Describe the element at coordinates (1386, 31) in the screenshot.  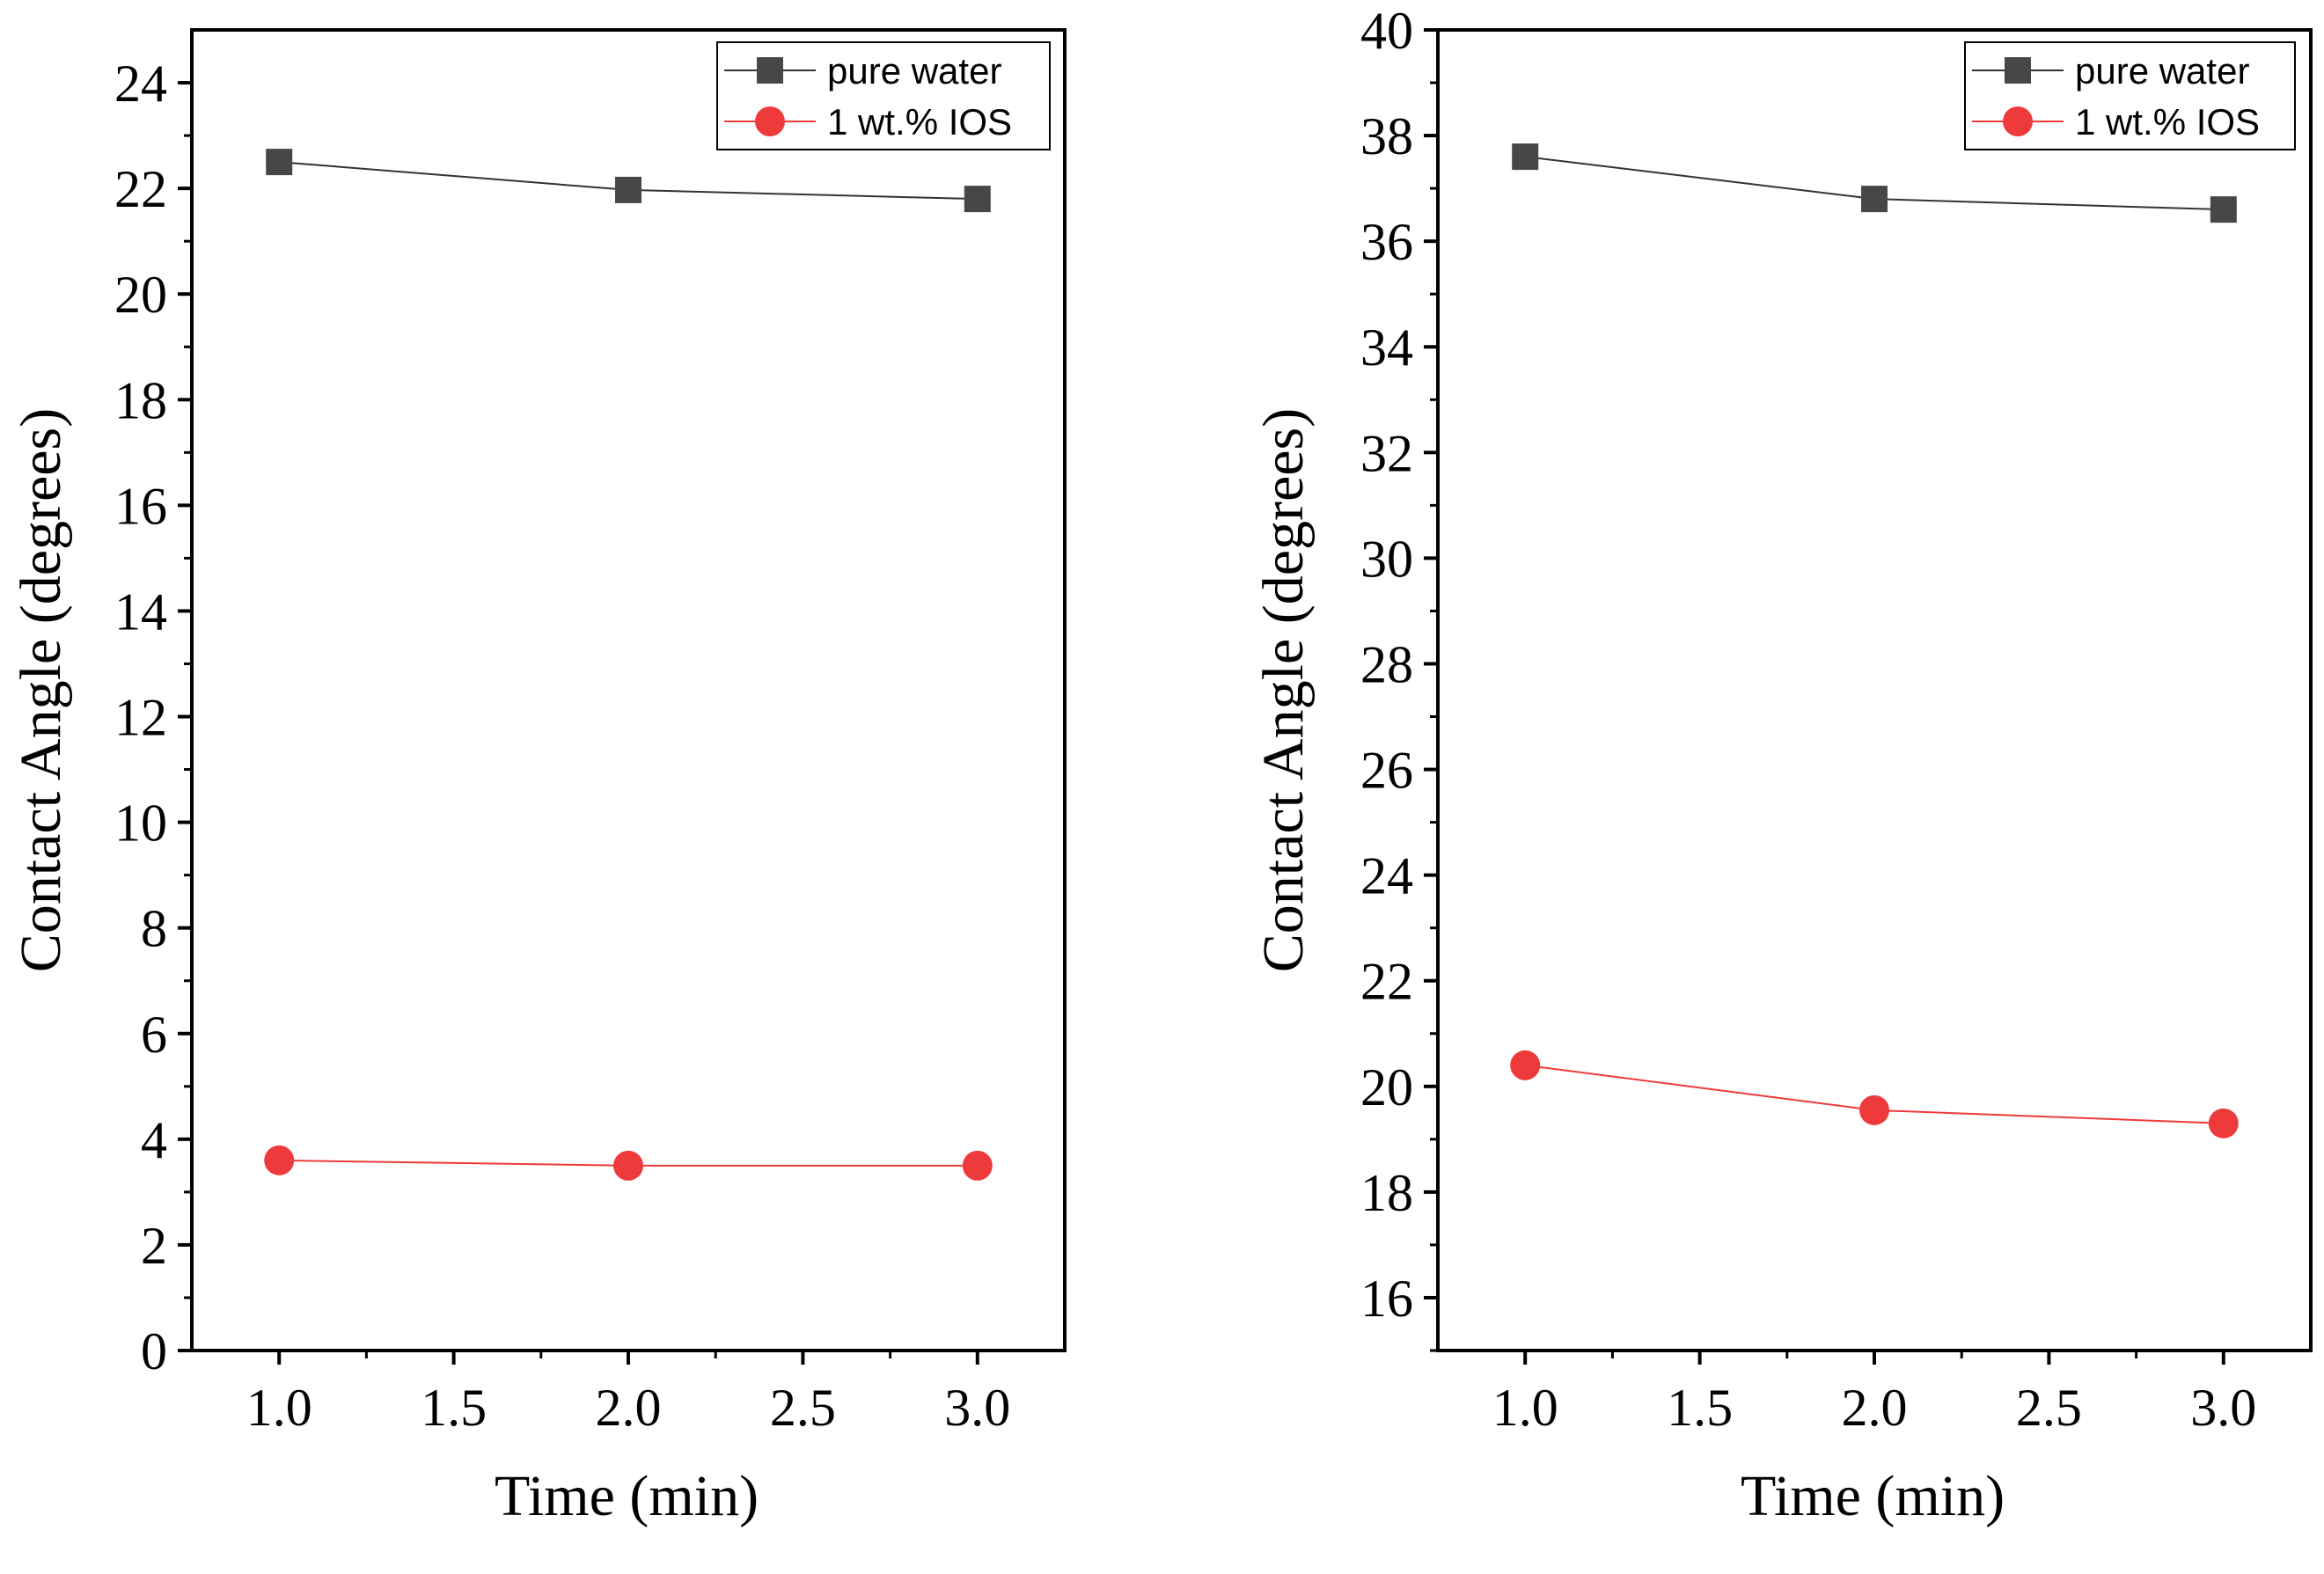
I see `y-tick-label: 40` at that location.